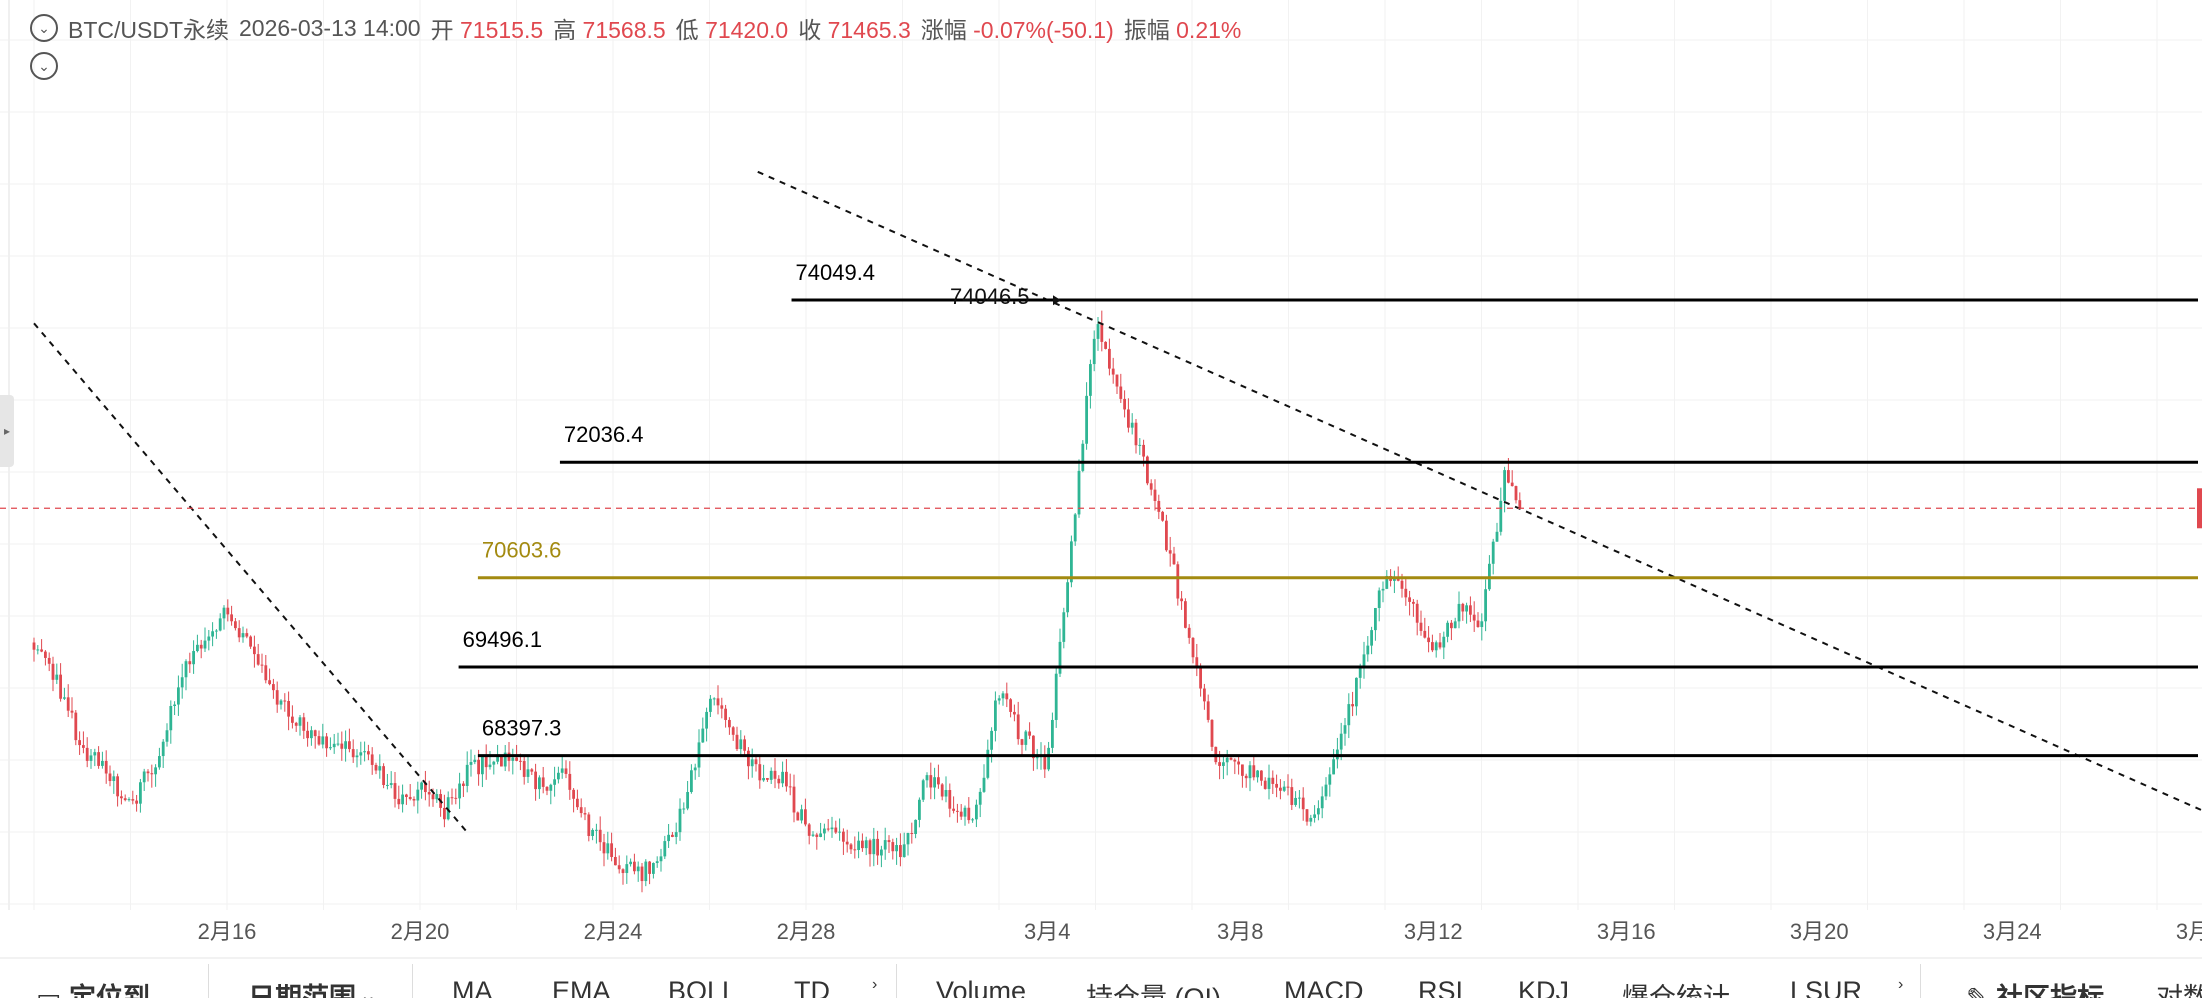 This screenshot has width=2202, height=998. What do you see at coordinates (442, 30) in the screenshot?
I see `open-label: 开` at bounding box center [442, 30].